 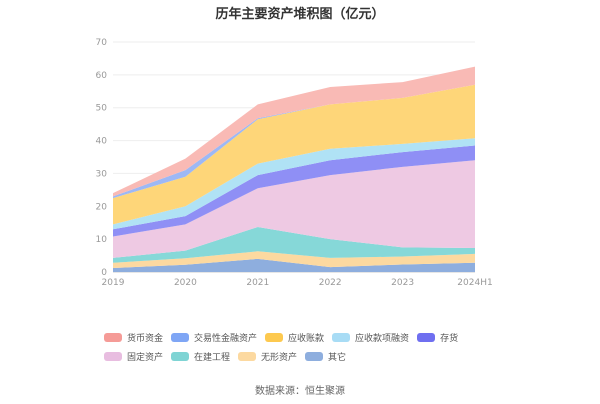 I want to click on area-无形资产, so click(x=294, y=260).